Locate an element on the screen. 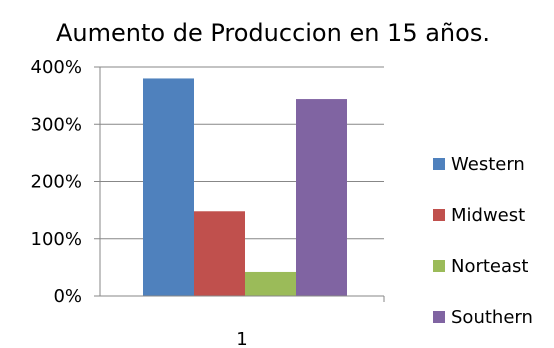 This screenshot has height=348, width=554. legend-swatch-southern is located at coordinates (439, 317).